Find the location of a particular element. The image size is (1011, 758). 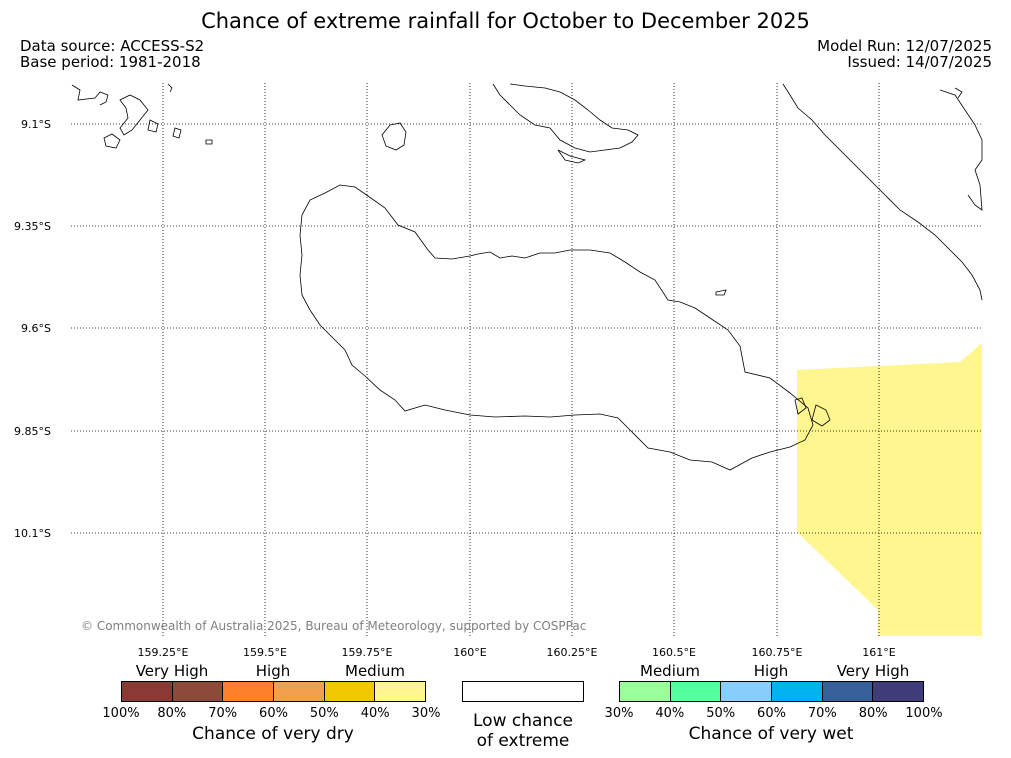

lon-tick: 159.5°E is located at coordinates (265, 652).